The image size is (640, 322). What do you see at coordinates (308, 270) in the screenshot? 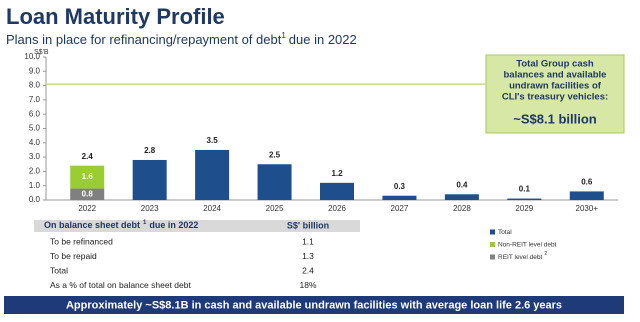
I see `table-cell: 2.4` at bounding box center [308, 270].